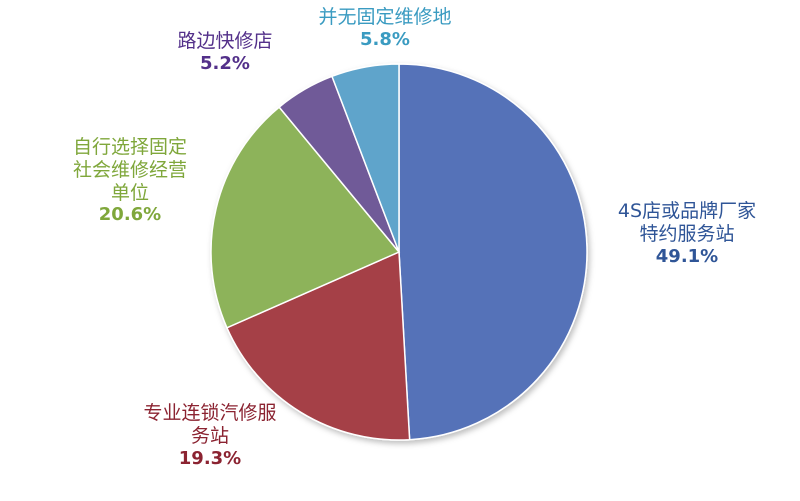 This screenshot has width=800, height=501. I want to click on slice-name-4s-line2: 特约服务站, so click(687, 233).